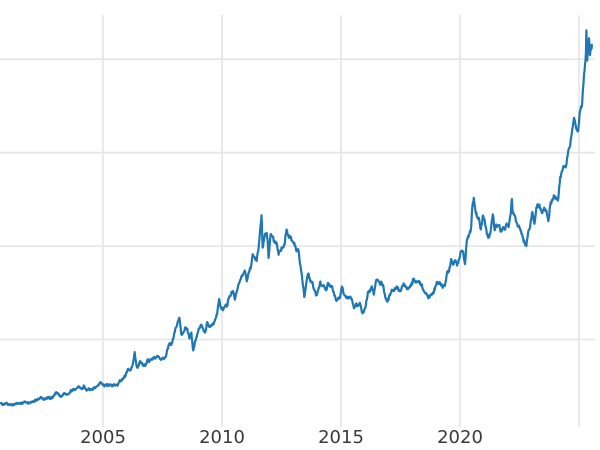 The image size is (600, 450). What do you see at coordinates (460, 437) in the screenshot?
I see `x-tick-label-2020: 2020` at bounding box center [460, 437].